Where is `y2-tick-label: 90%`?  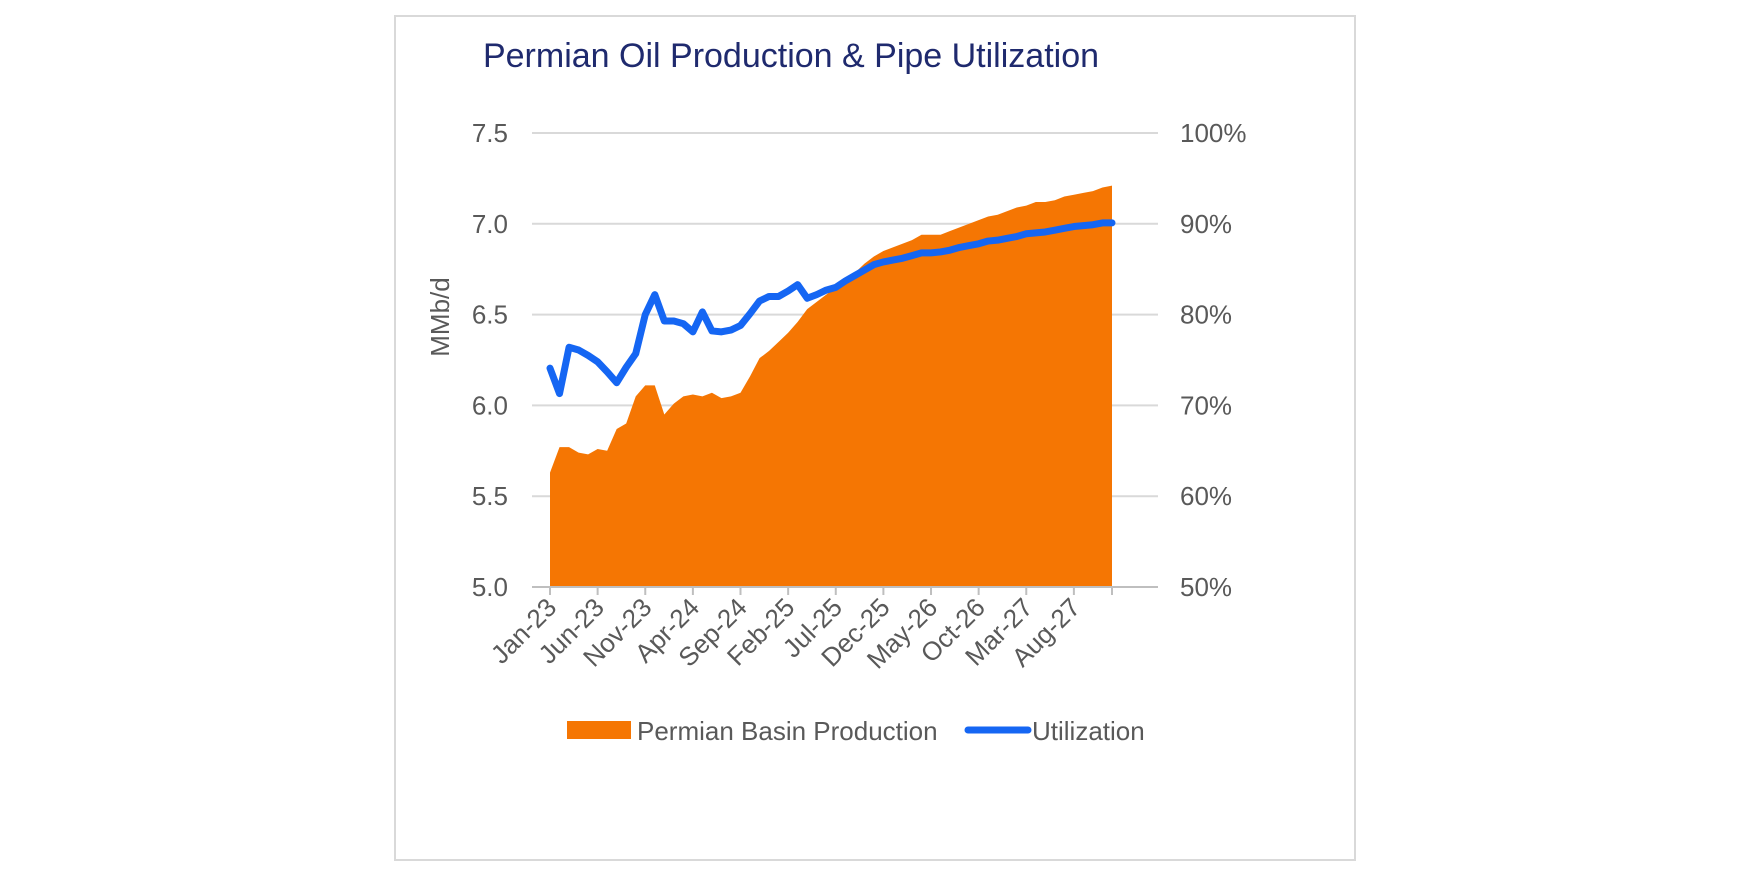 y2-tick-label: 90% is located at coordinates (1206, 224).